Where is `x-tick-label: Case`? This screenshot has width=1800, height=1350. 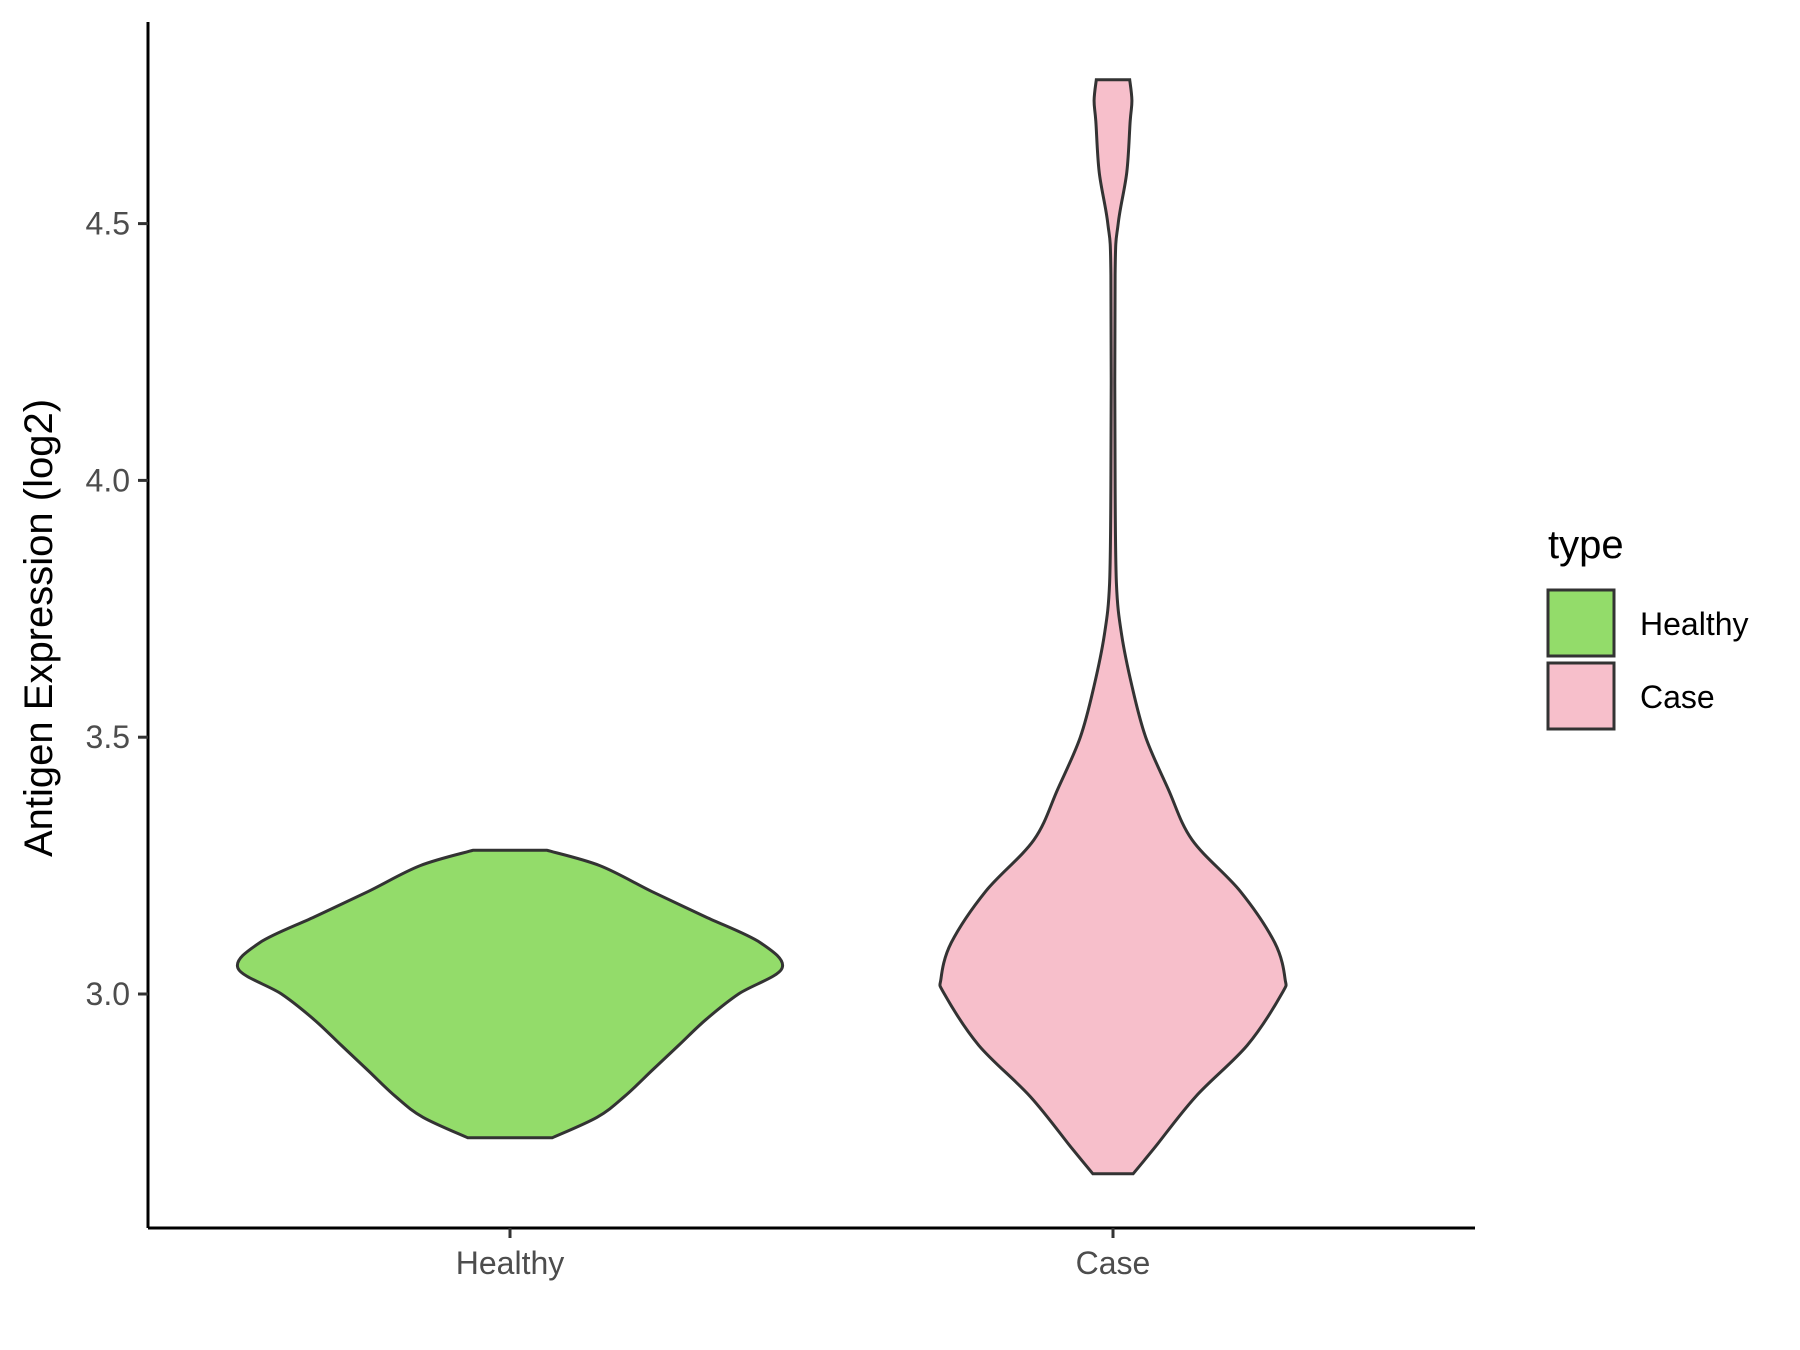 x-tick-label: Case is located at coordinates (1113, 1263).